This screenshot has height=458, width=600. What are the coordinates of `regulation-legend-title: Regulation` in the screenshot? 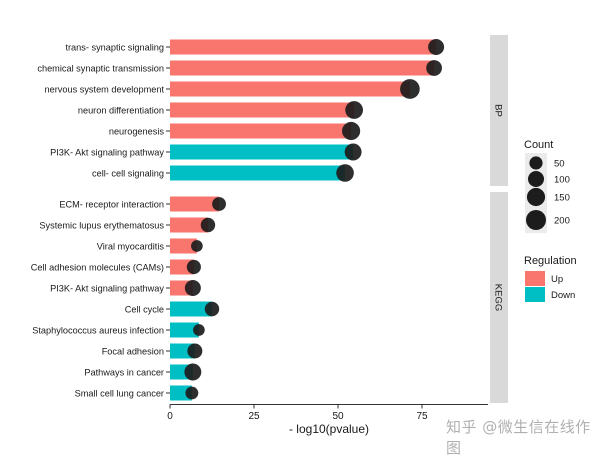 It's located at (550, 261).